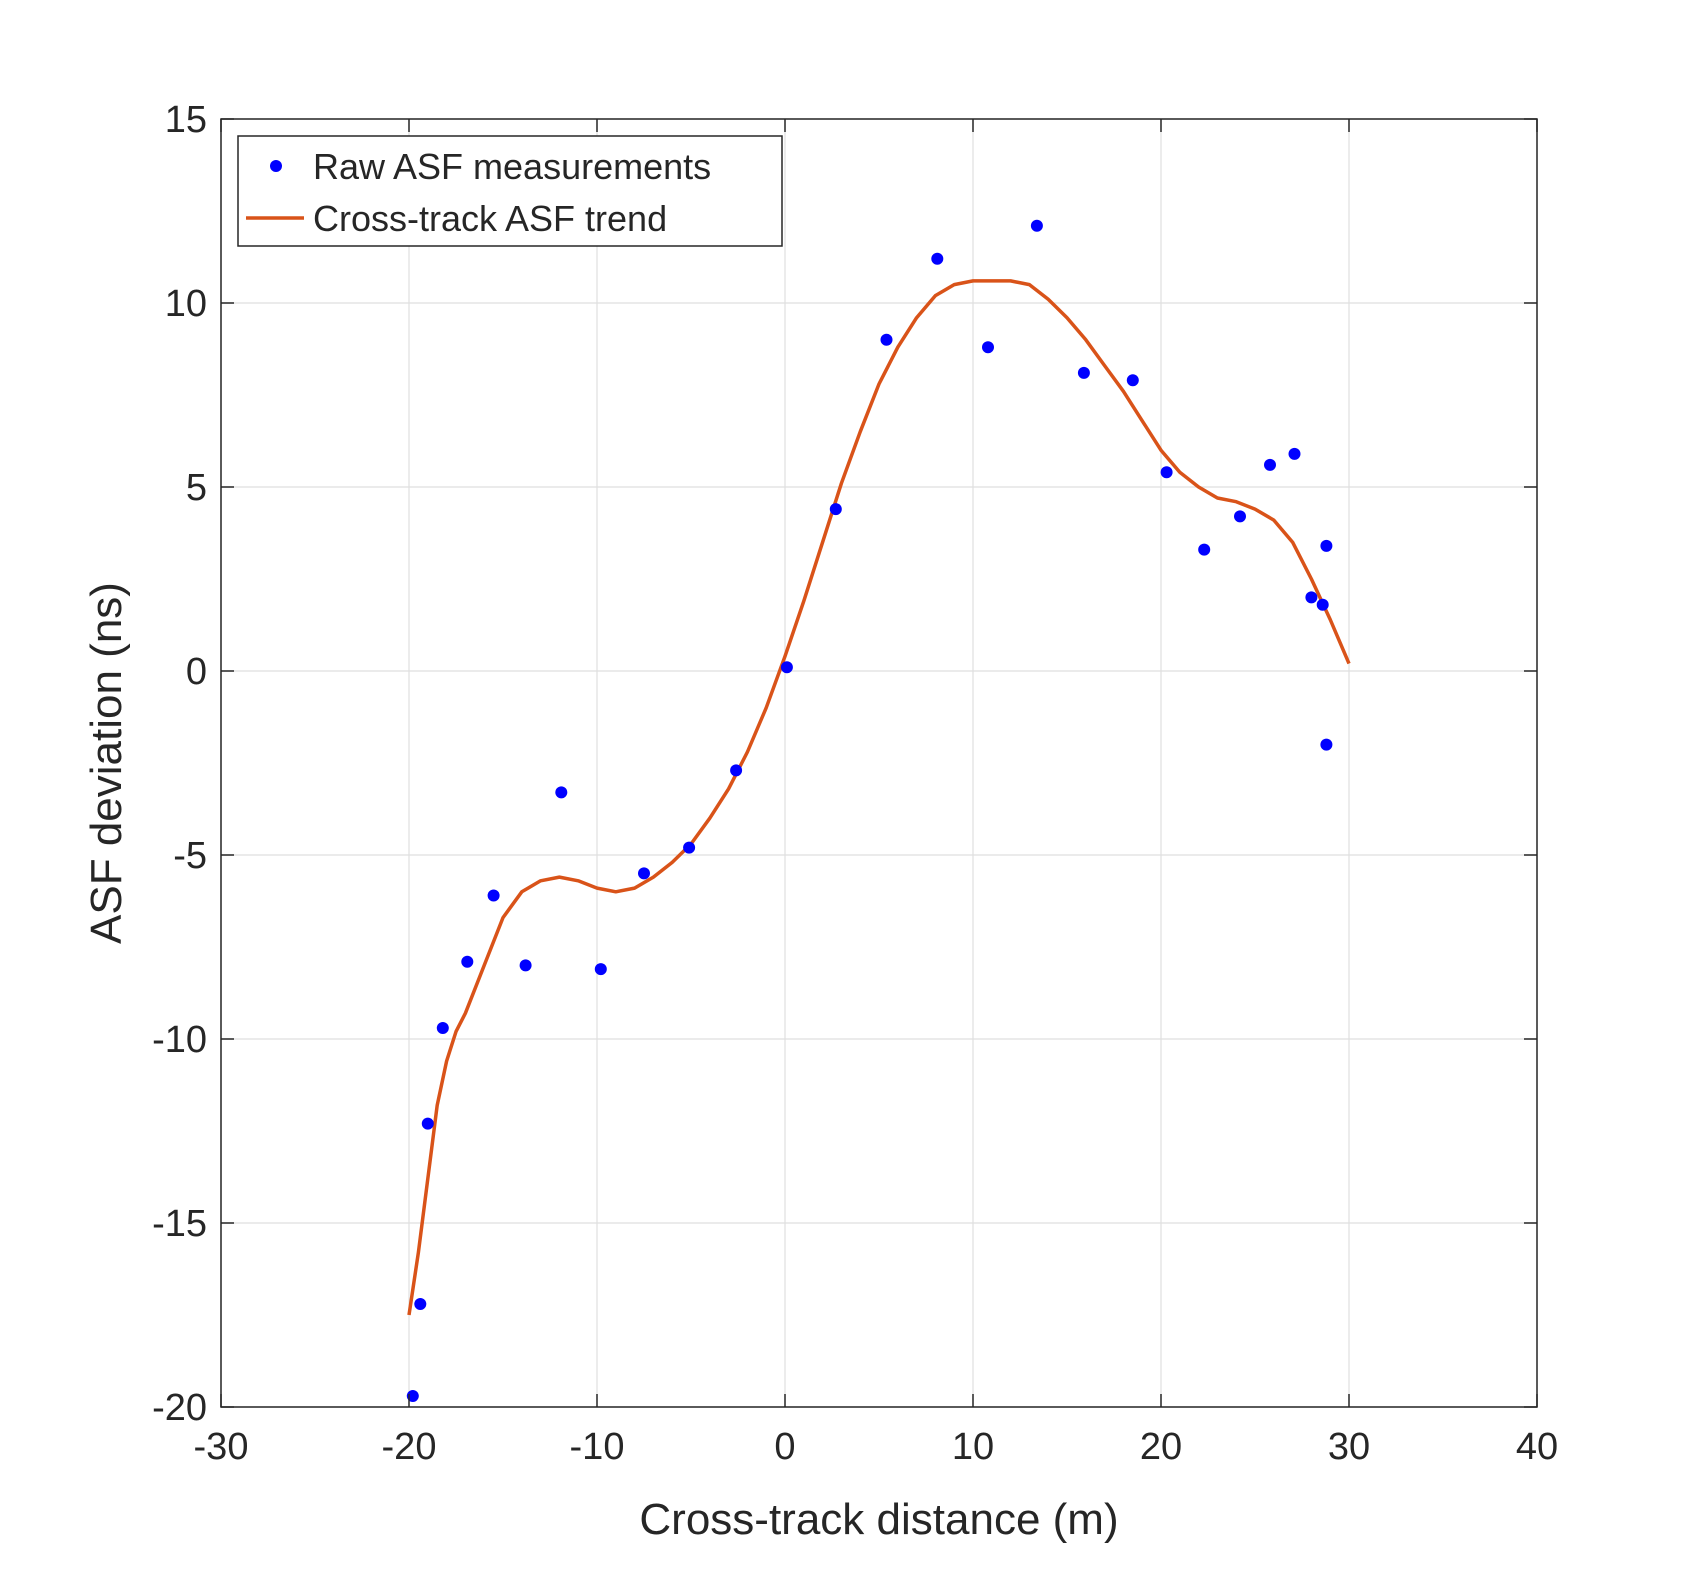  What do you see at coordinates (190, 856) in the screenshot?
I see `y-tick-label: -5` at bounding box center [190, 856].